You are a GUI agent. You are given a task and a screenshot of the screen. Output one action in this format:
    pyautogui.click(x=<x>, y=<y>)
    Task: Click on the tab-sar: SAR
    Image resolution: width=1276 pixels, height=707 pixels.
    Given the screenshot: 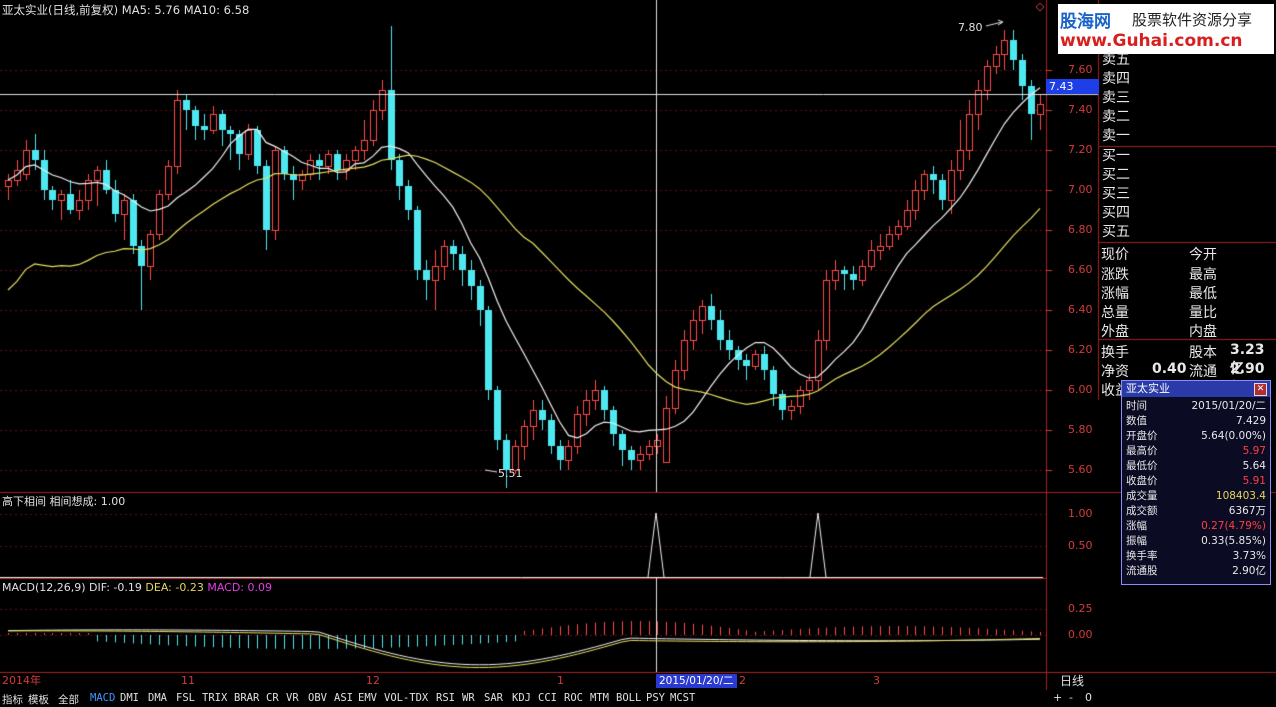 What is the action you would take?
    pyautogui.click(x=493, y=698)
    